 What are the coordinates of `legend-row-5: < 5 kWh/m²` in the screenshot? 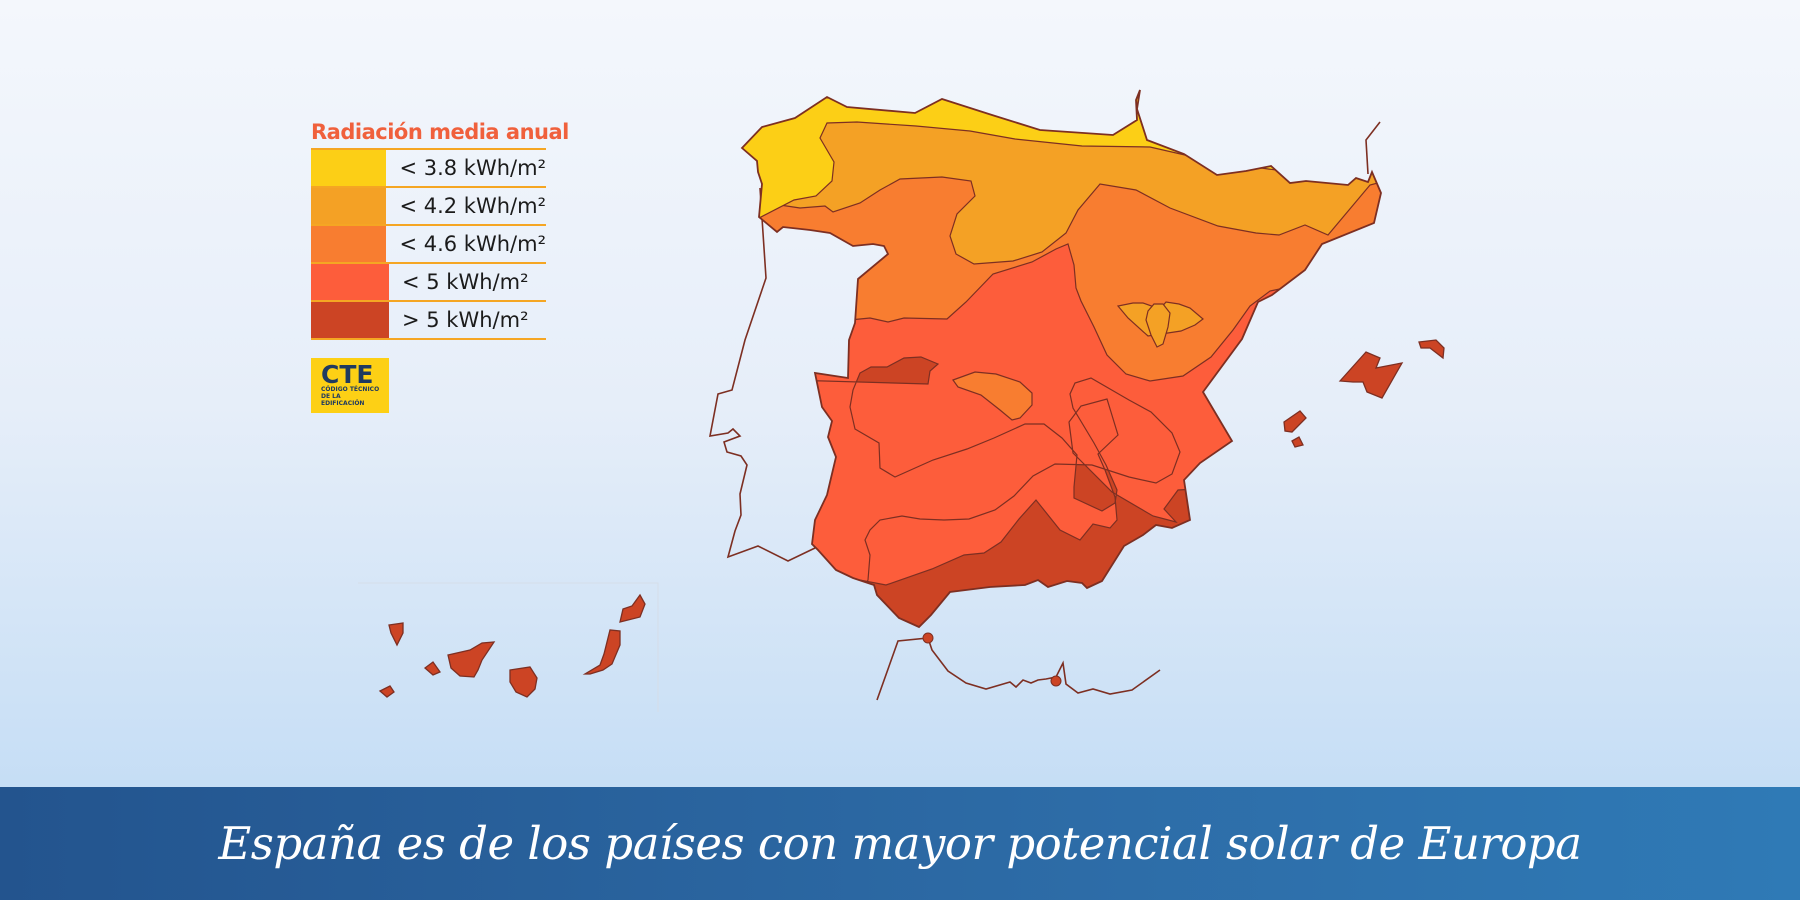 It's located at (428, 281).